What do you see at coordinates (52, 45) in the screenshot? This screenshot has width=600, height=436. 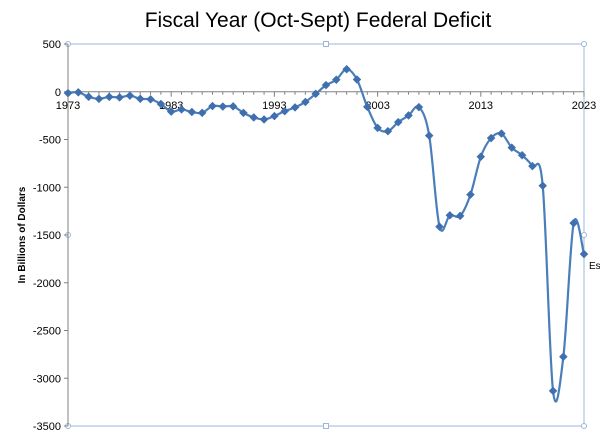 I see `y-tick-label: 500` at bounding box center [52, 45].